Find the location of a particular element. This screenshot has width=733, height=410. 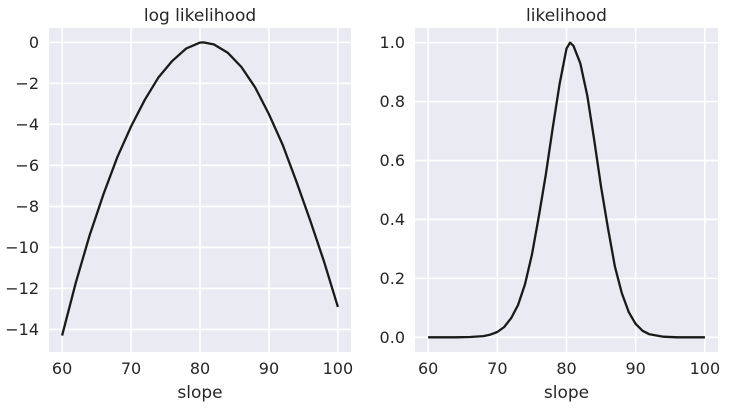

y-tick-label: −12 is located at coordinates (22, 288).